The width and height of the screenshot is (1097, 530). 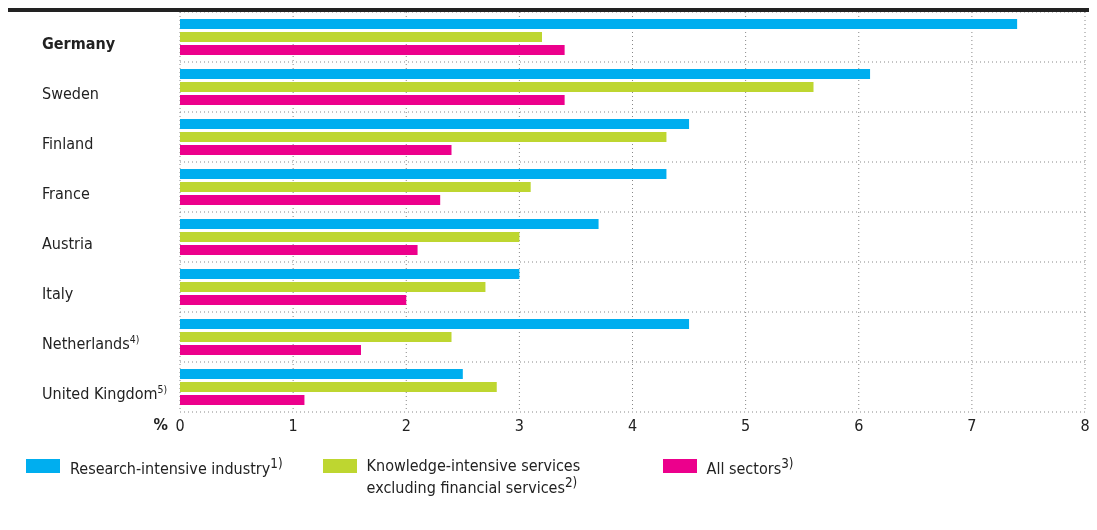 What do you see at coordinates (58, 293) in the screenshot?
I see `y-tick-label: Italy` at bounding box center [58, 293].